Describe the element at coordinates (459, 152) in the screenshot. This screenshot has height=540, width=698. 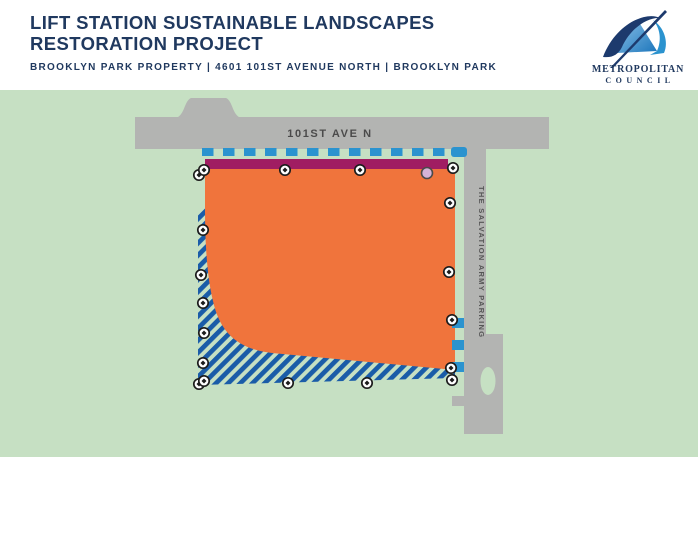
I see `turf-dash-corner` at that location.